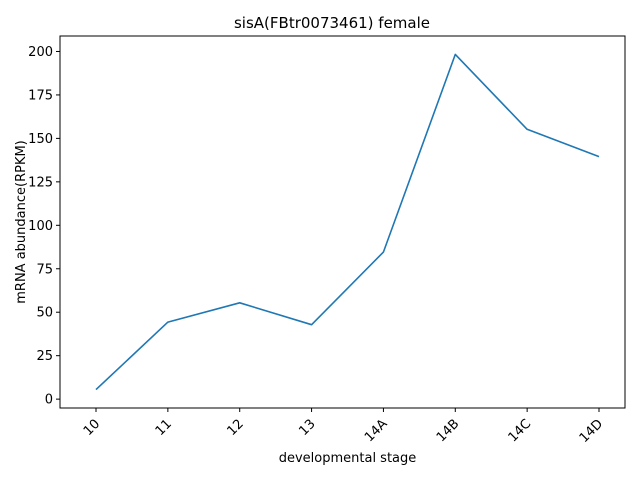  Describe the element at coordinates (40, 139) in the screenshot. I see `y-tick-label: 150` at that location.